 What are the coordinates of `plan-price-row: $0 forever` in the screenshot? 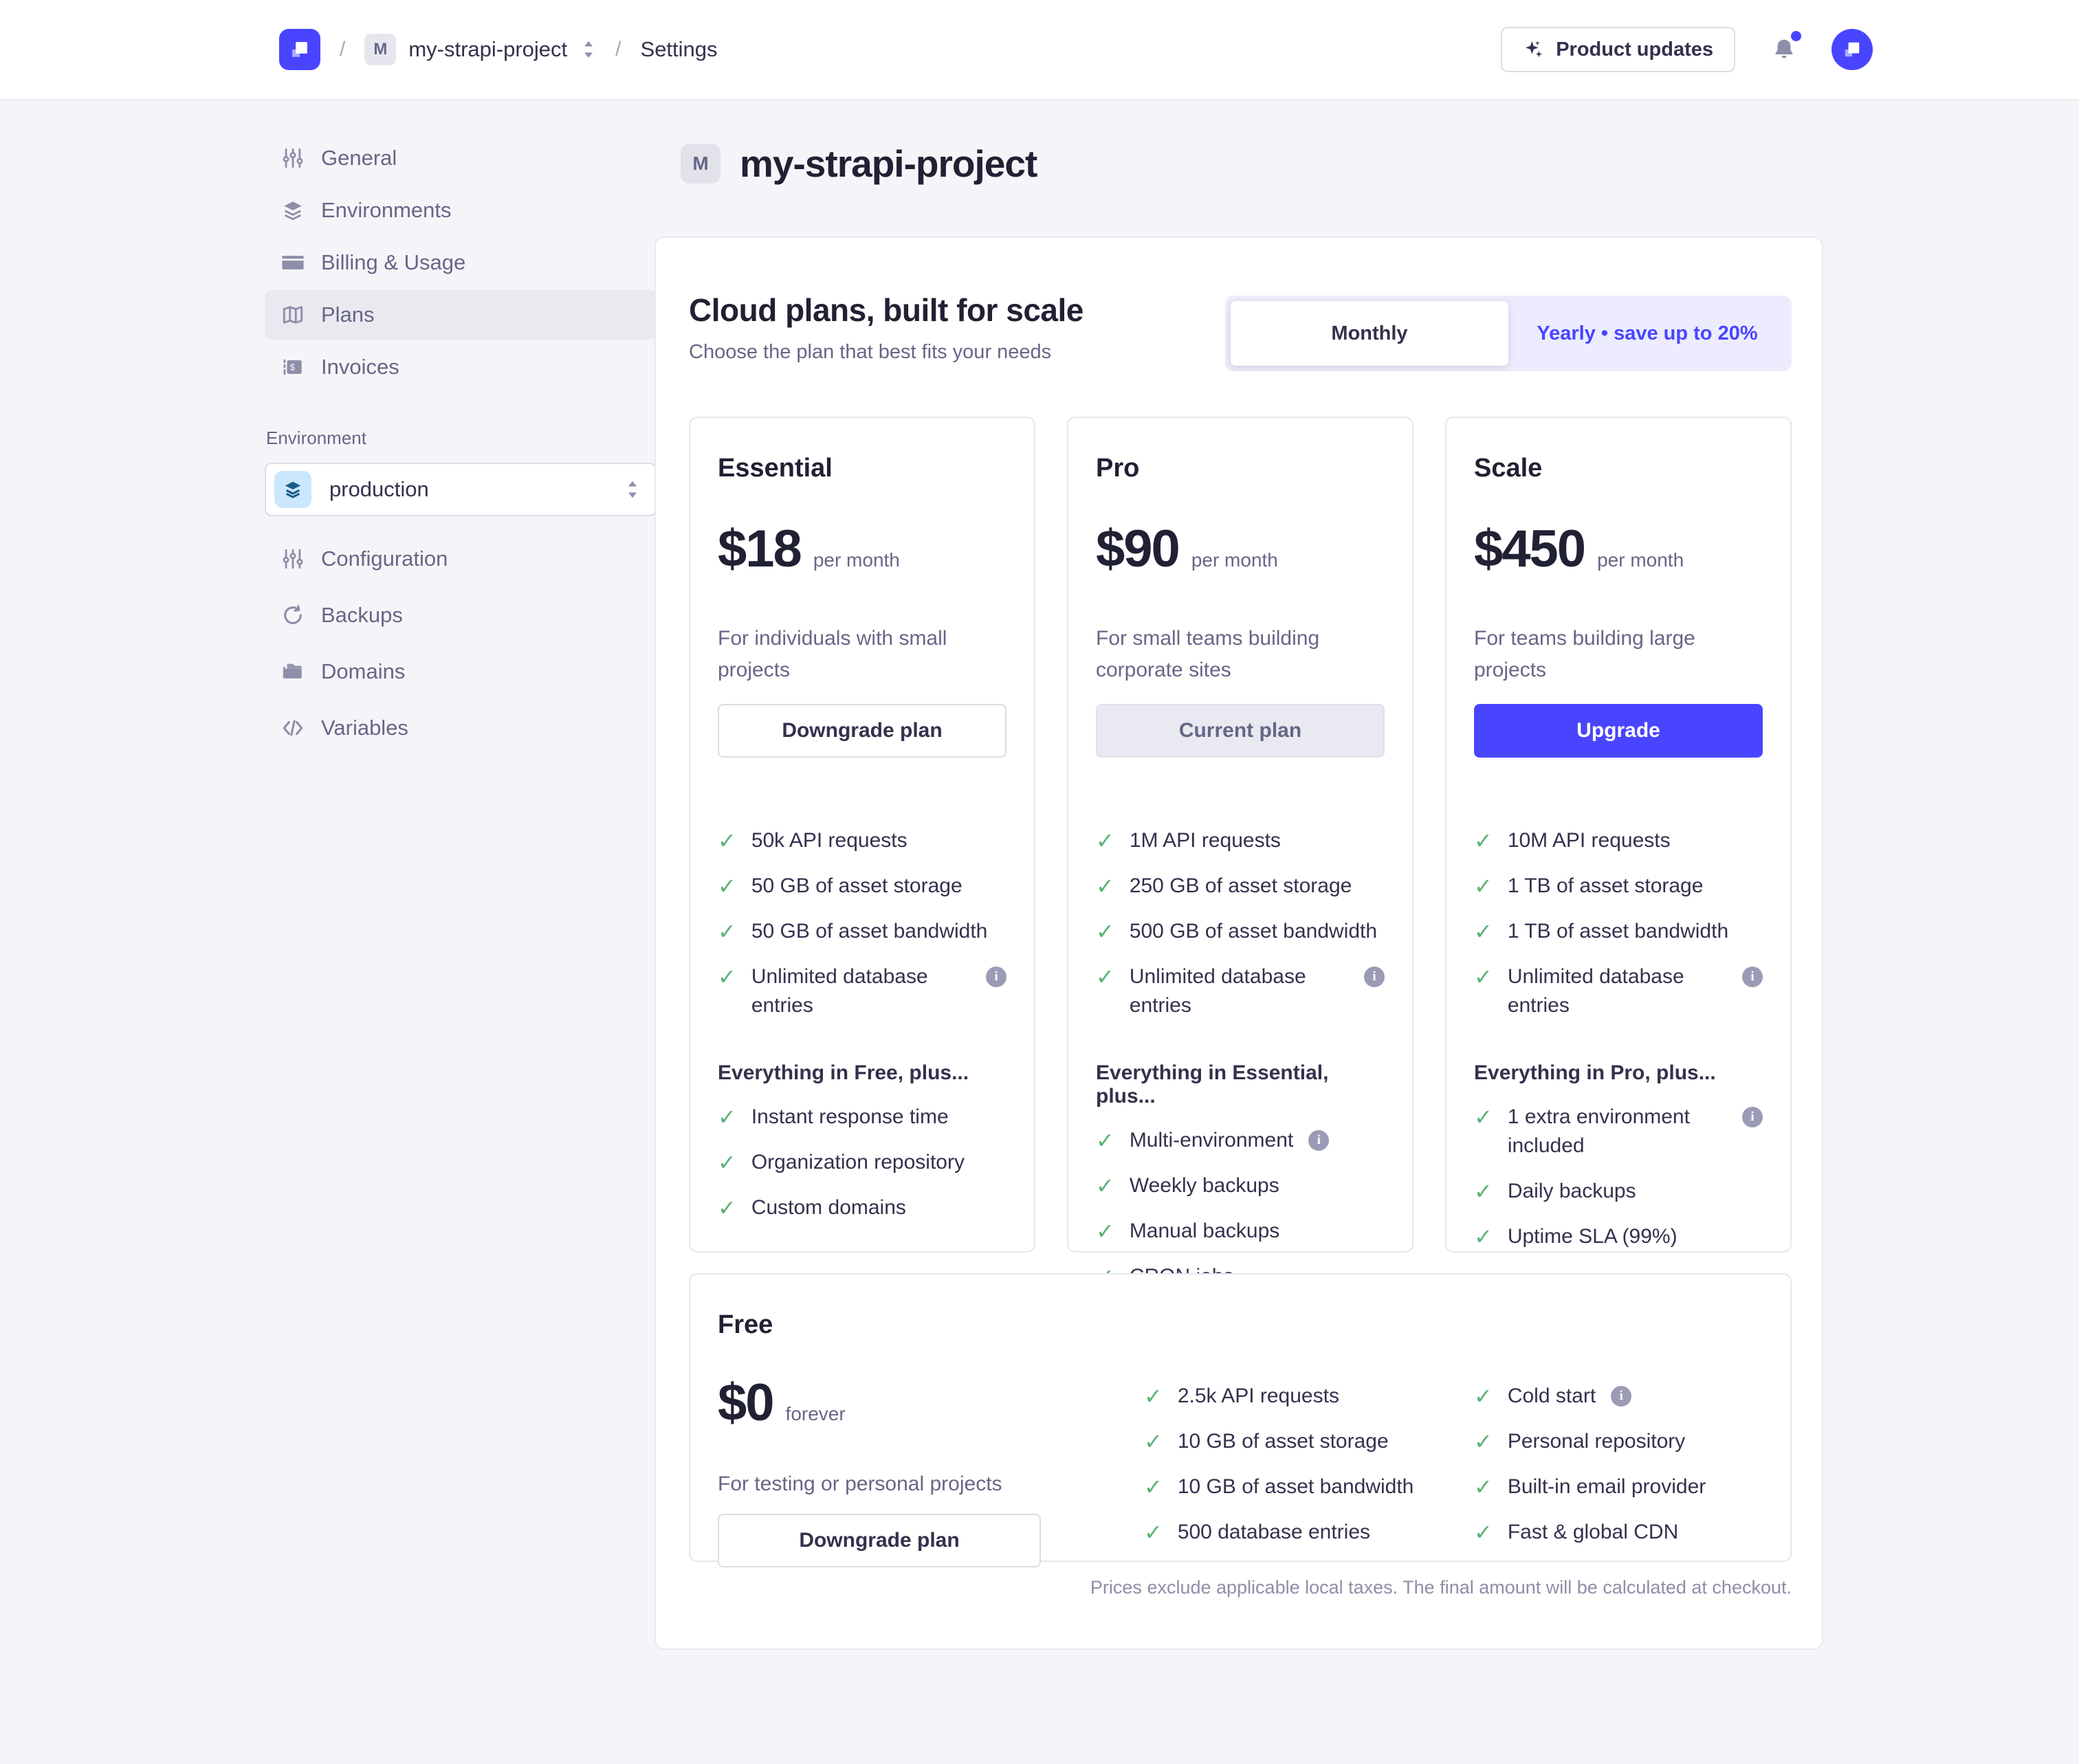 It's located at (879, 1403).